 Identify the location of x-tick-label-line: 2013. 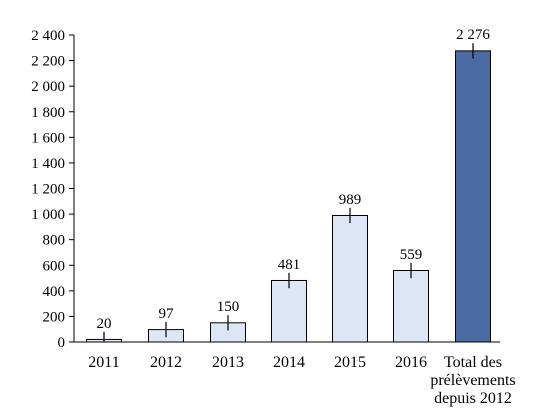
(228, 362).